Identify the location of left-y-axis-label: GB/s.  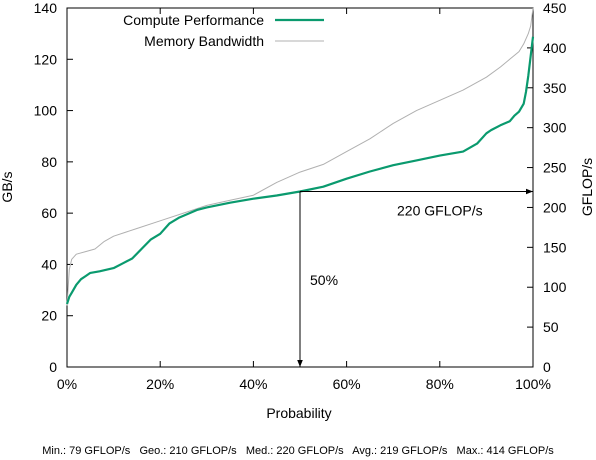
(7, 186).